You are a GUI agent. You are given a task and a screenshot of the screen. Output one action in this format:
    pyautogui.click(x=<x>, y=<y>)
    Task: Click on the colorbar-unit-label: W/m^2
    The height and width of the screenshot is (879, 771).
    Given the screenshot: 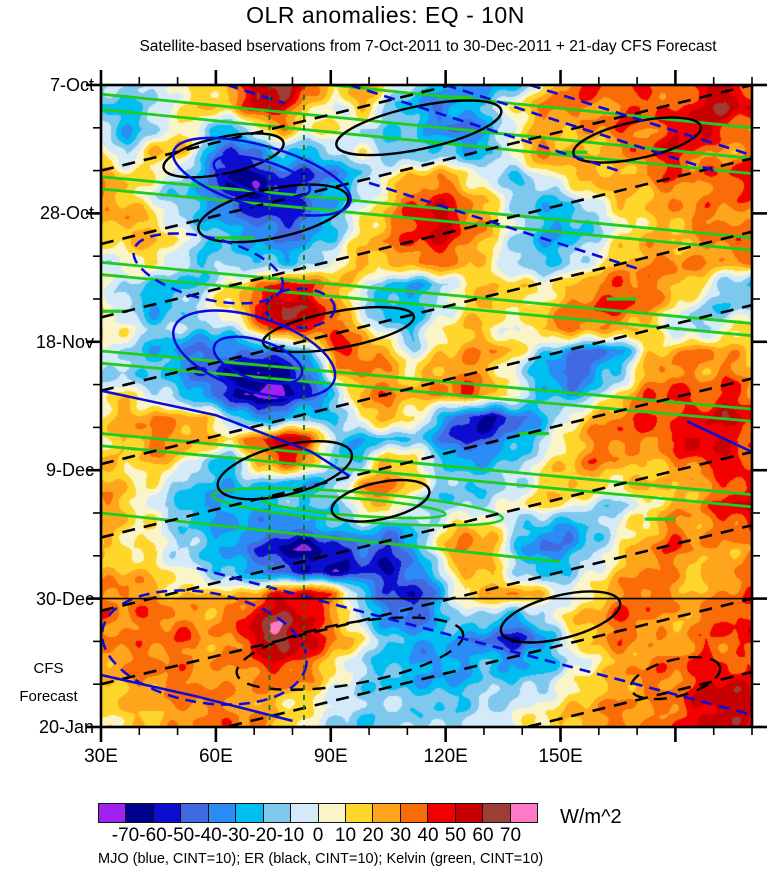 What is the action you would take?
    pyautogui.click(x=591, y=817)
    